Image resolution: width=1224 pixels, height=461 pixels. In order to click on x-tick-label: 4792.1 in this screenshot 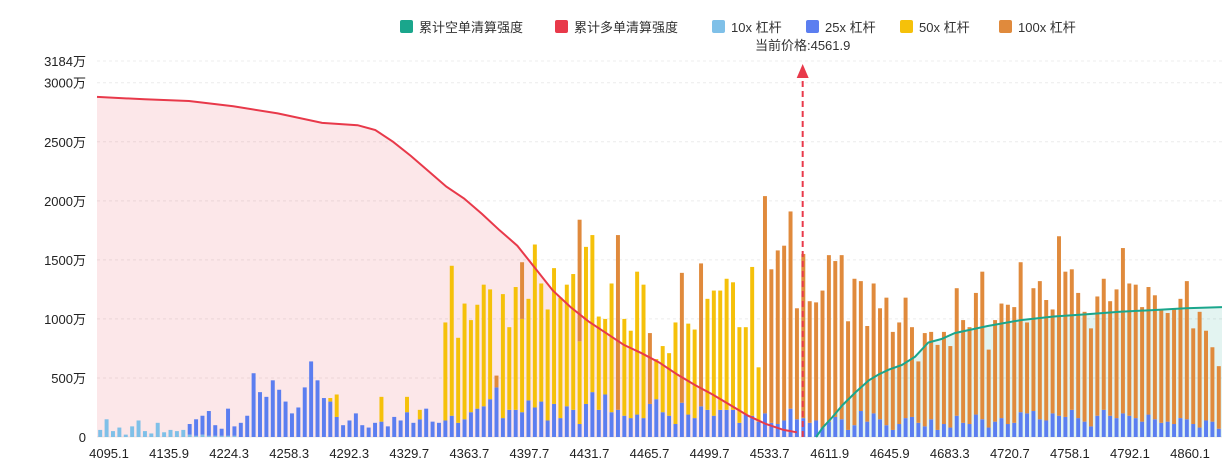, I will do `click(1130, 453)`.